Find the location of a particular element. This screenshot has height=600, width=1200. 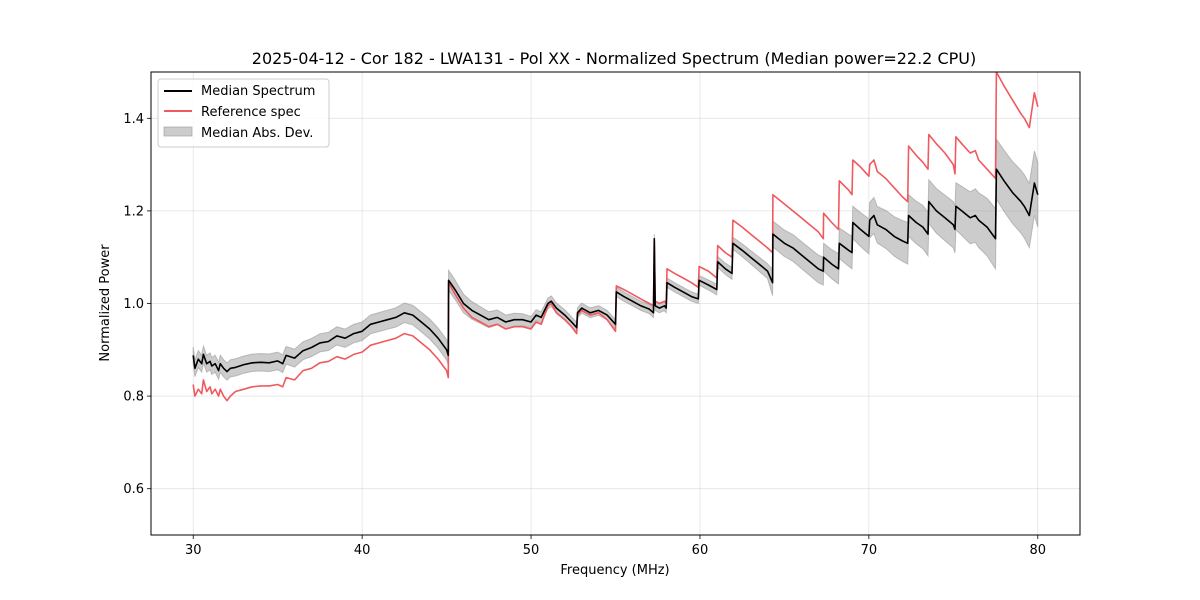

legend-label-reference: Reference spec is located at coordinates (251, 112).